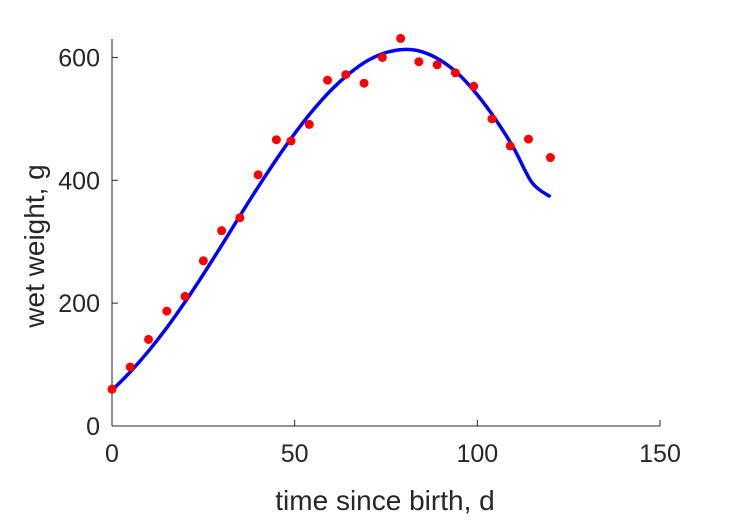 Image resolution: width=729 pixels, height=521 pixels. Describe the element at coordinates (660, 454) in the screenshot. I see `x-tick-label: 150` at that location.